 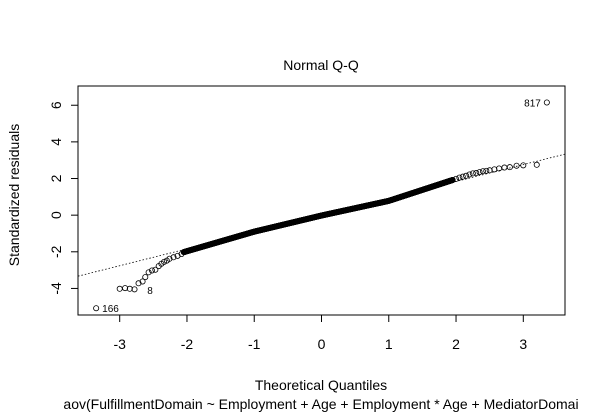 I want to click on y-tick-label: 6, so click(x=56, y=105).